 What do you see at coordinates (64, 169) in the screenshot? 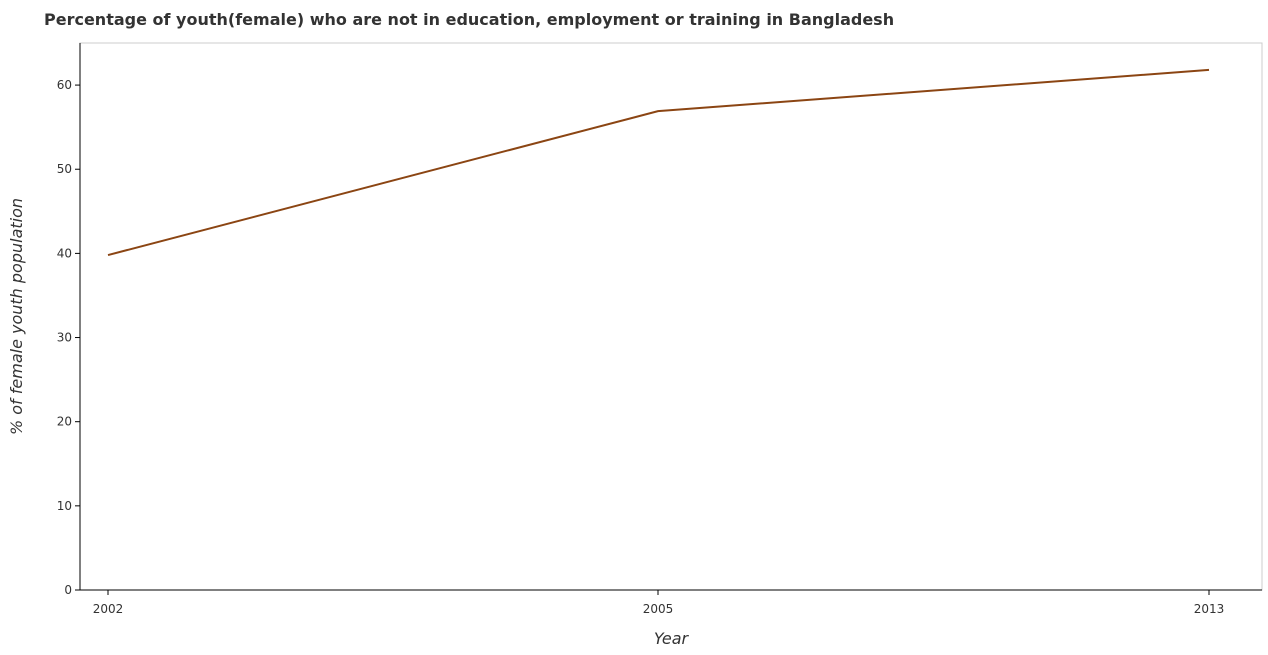
I see `y-tick-label: 50` at bounding box center [64, 169].